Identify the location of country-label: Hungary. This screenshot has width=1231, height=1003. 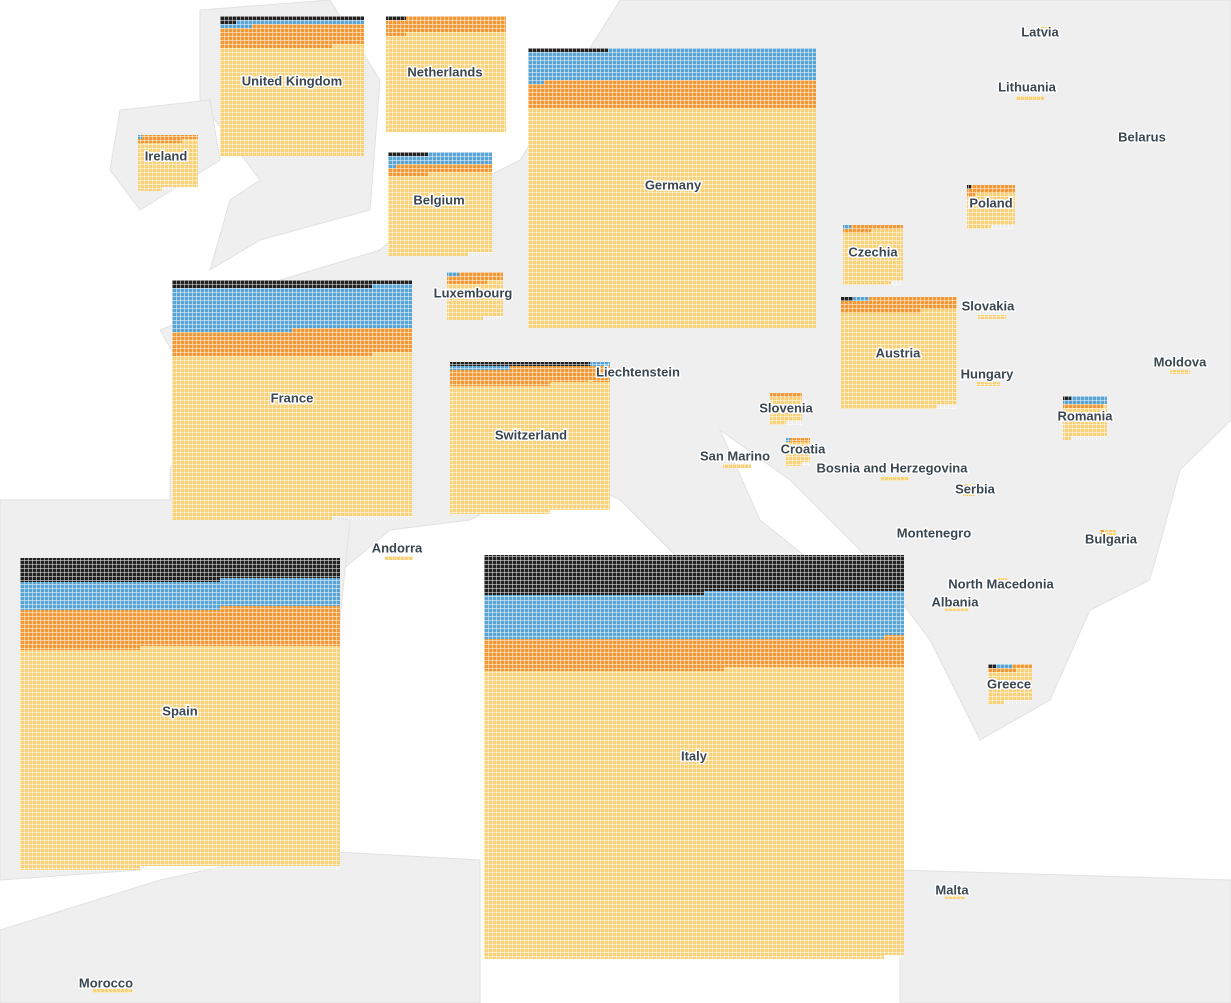
(988, 373).